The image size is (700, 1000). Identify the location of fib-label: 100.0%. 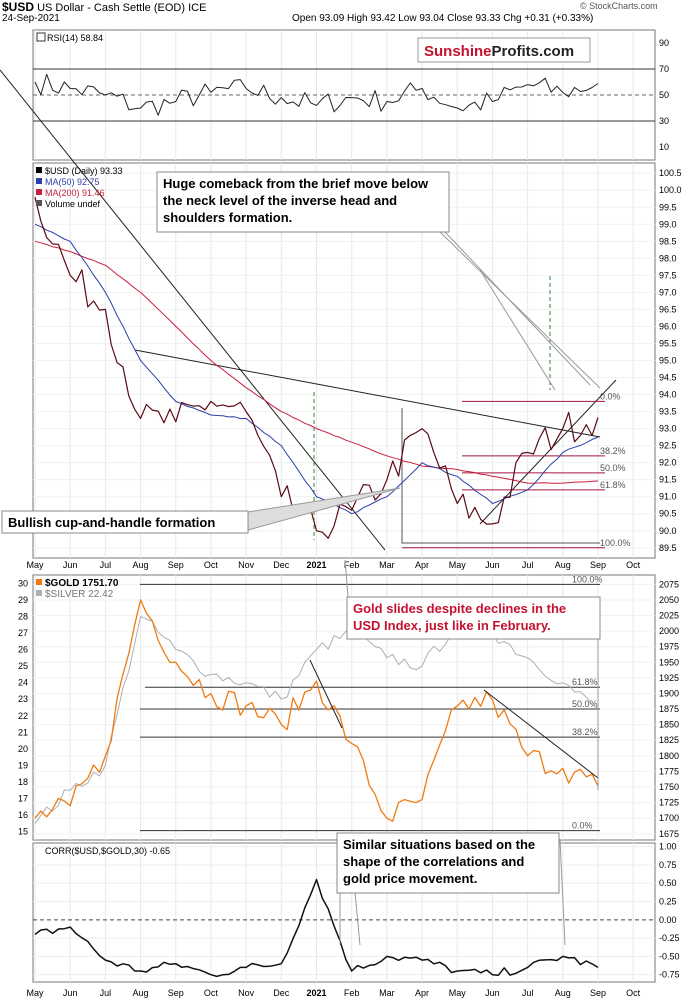
(615, 543).